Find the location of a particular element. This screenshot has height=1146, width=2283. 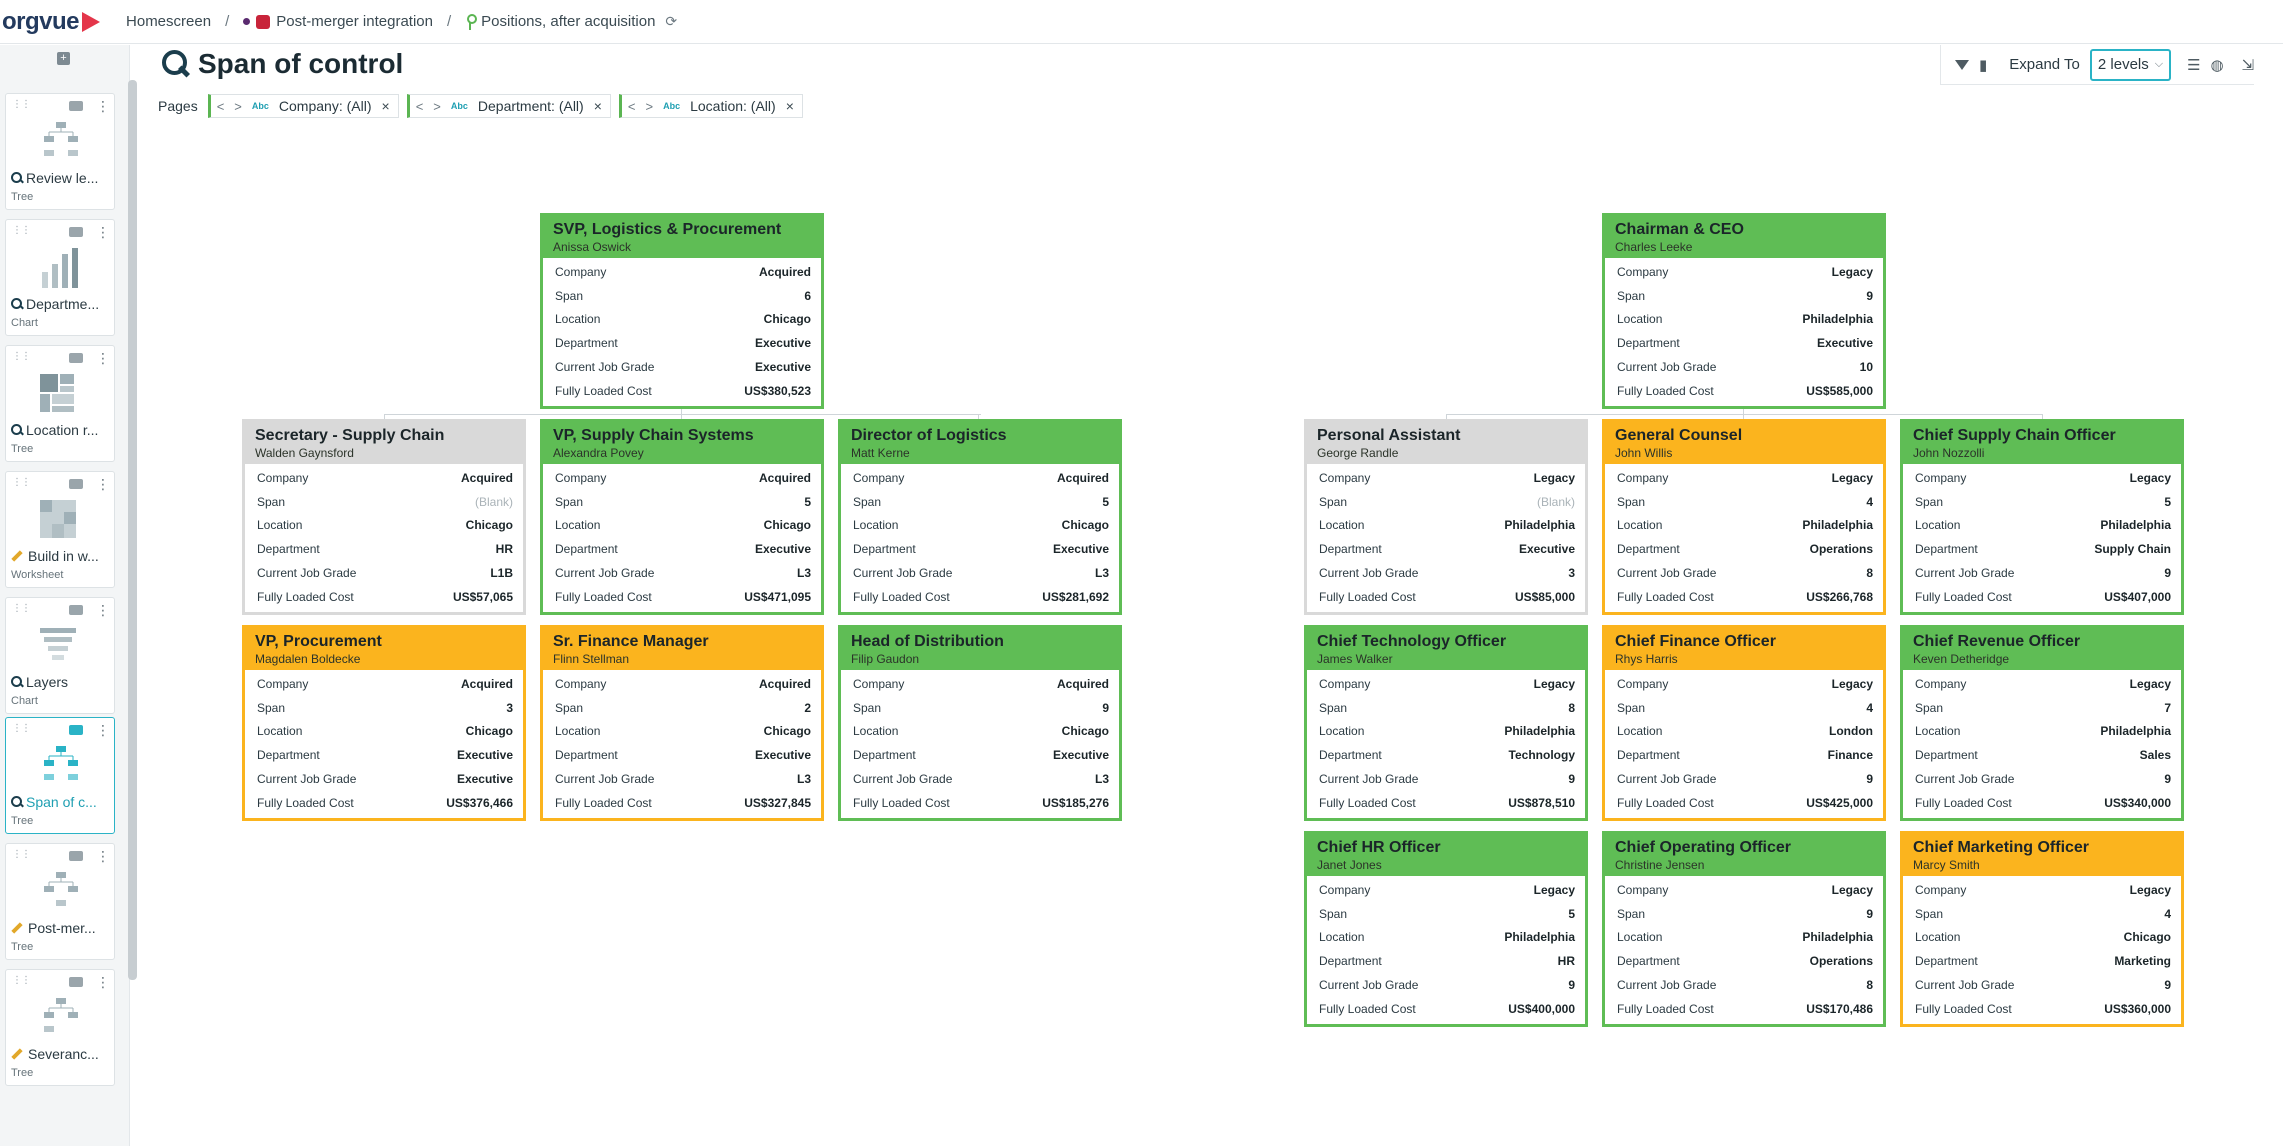

page-filter-location: < > Abc Location: (All) × is located at coordinates (710, 106).